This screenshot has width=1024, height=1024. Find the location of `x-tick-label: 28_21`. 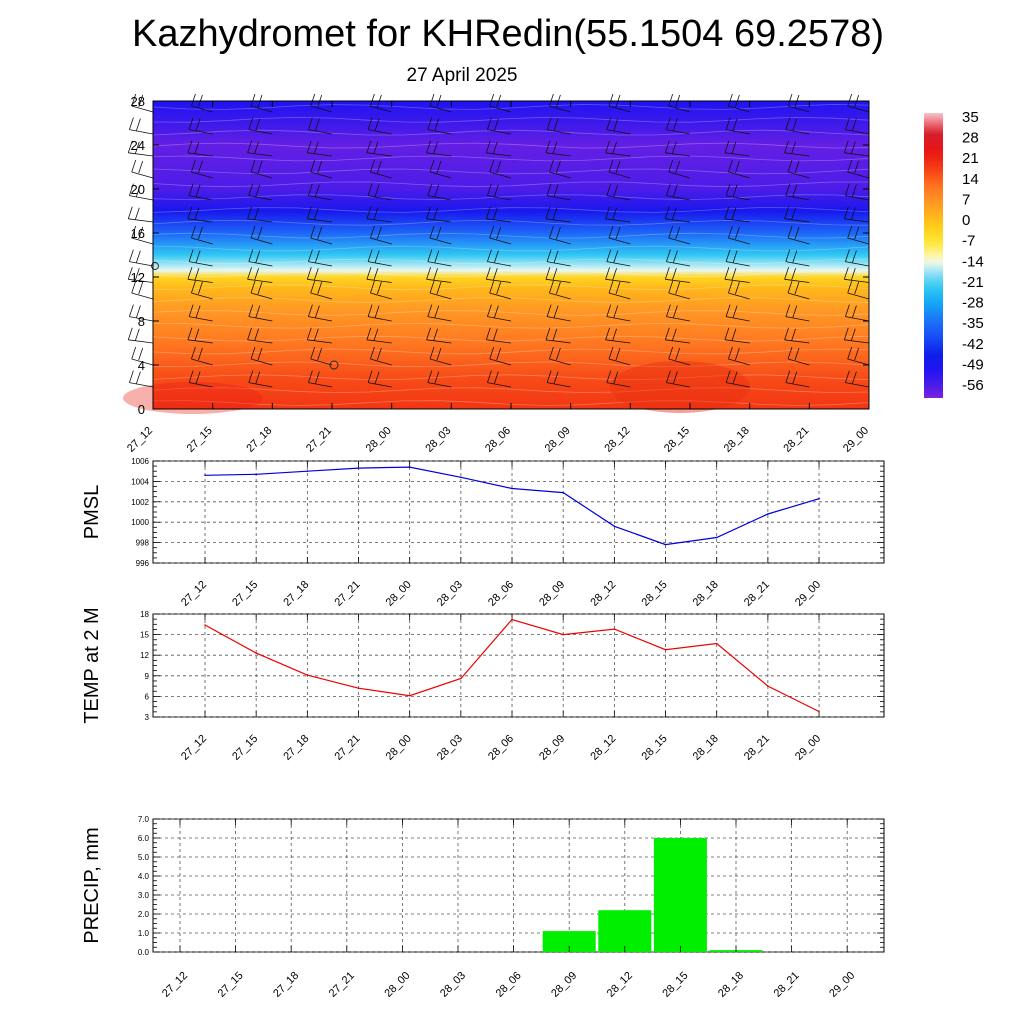

x-tick-label: 28_21 is located at coordinates (787, 985).